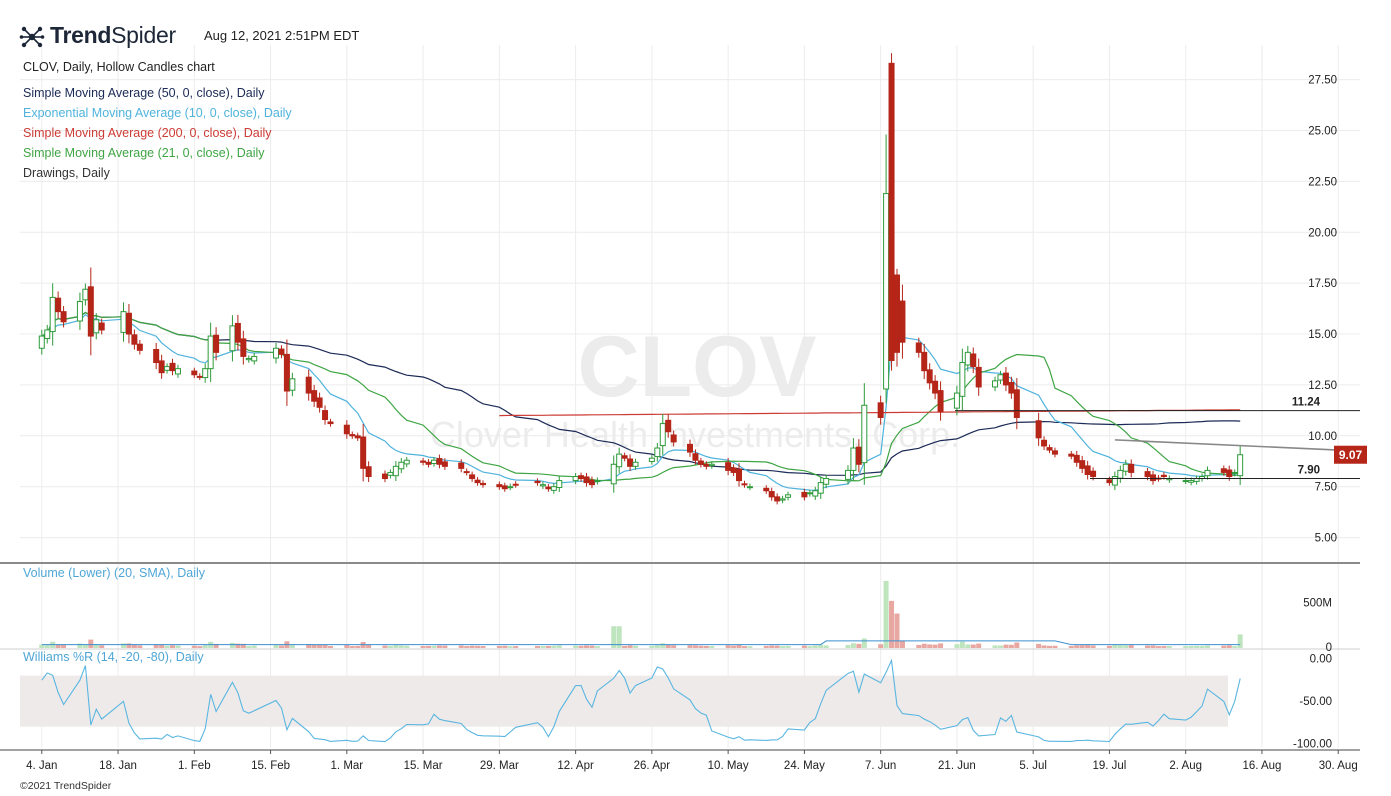 The width and height of the screenshot is (1391, 796). Describe the element at coordinates (1157, 438) in the screenshot. I see `drawings: 11.24 7.90` at that location.